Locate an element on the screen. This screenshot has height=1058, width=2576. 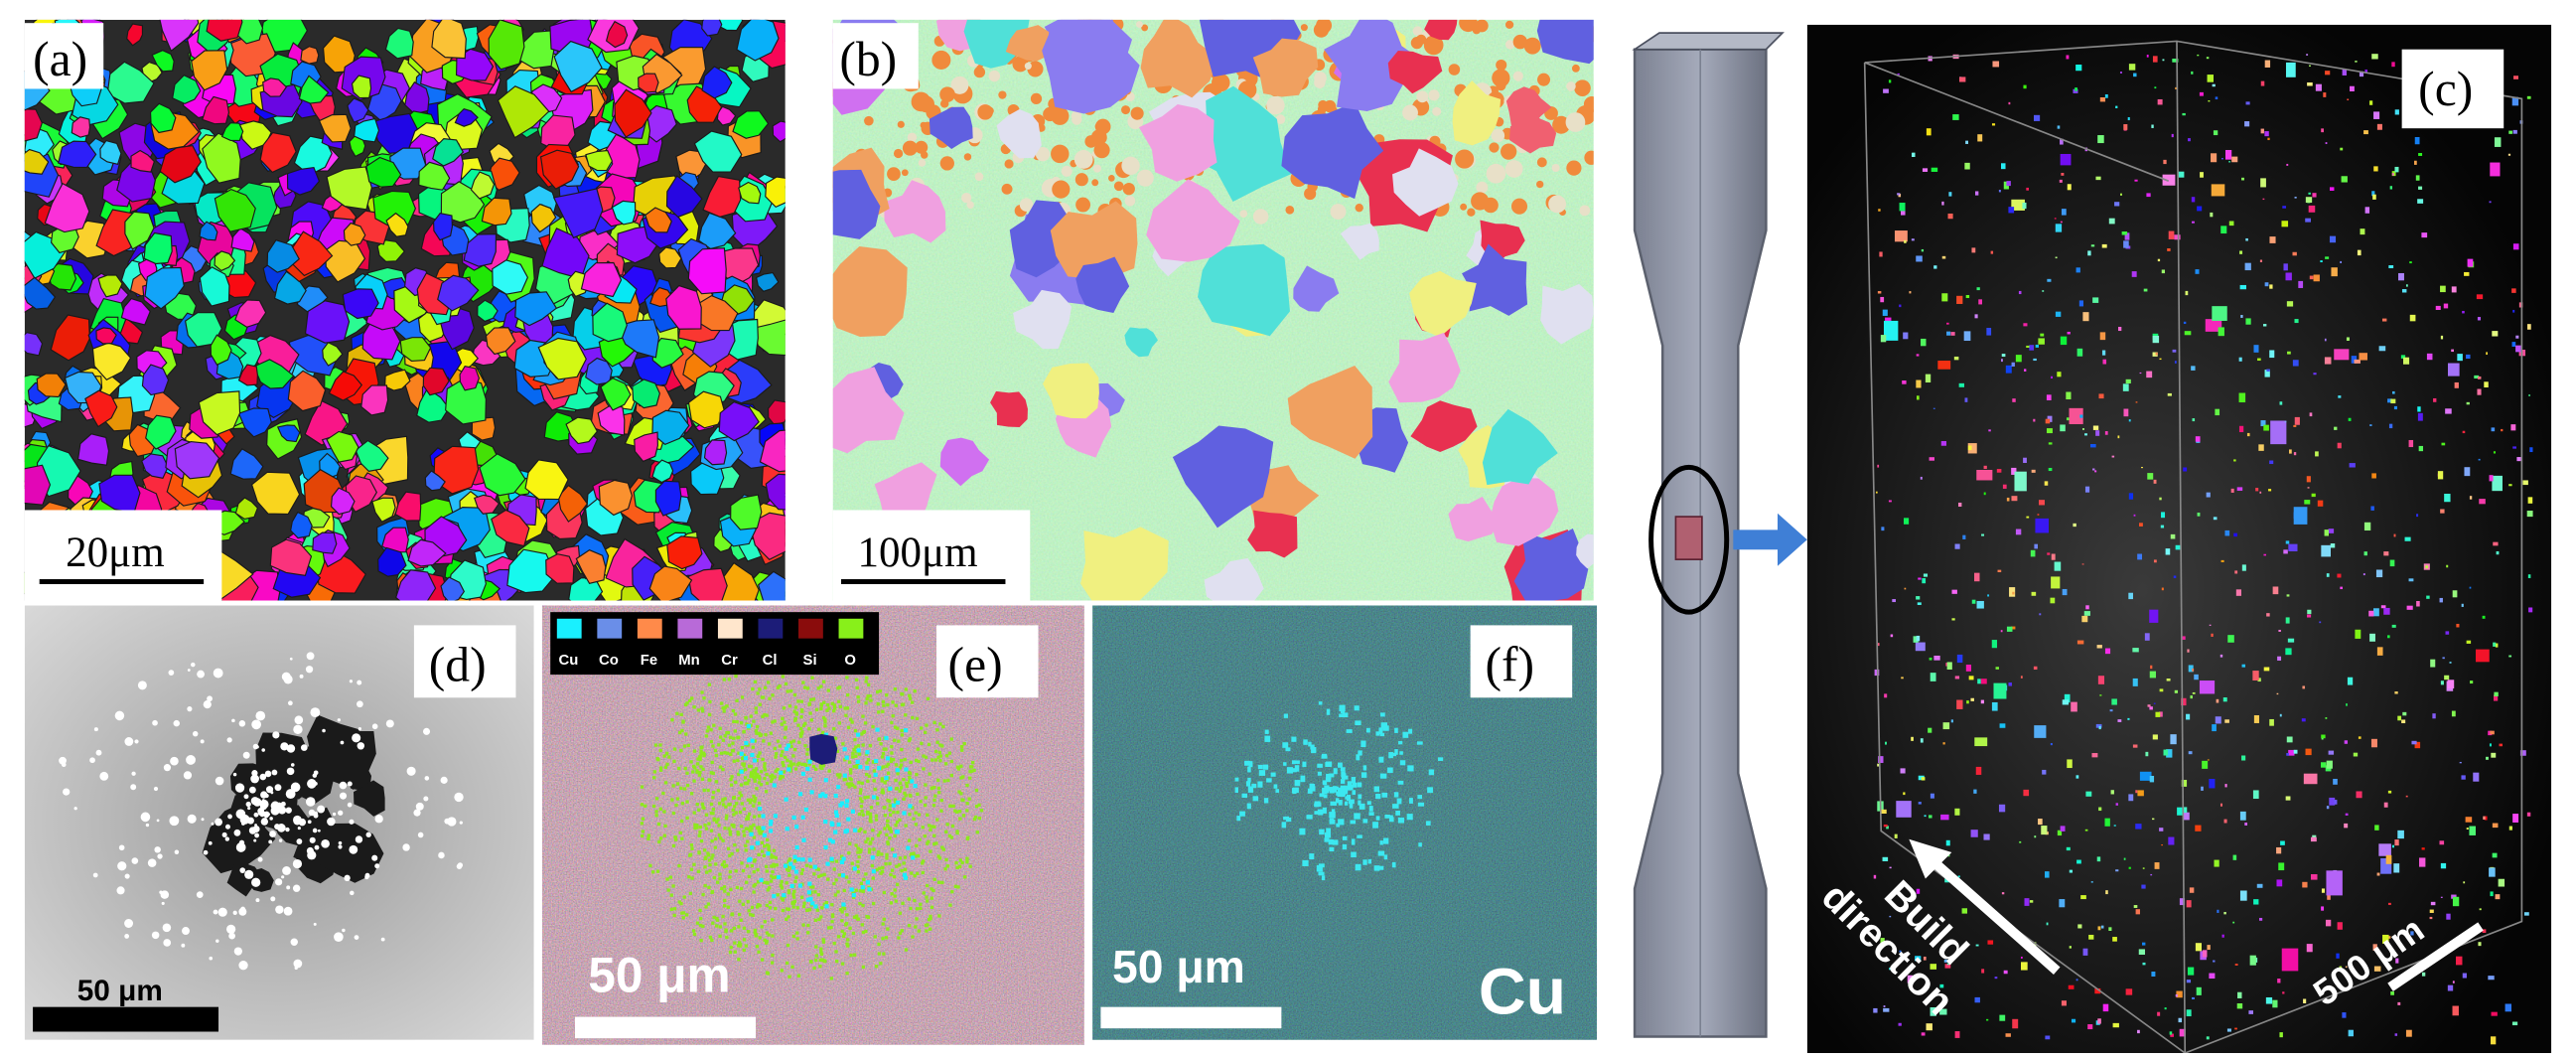
scale-text: 20μm is located at coordinates (115, 552).